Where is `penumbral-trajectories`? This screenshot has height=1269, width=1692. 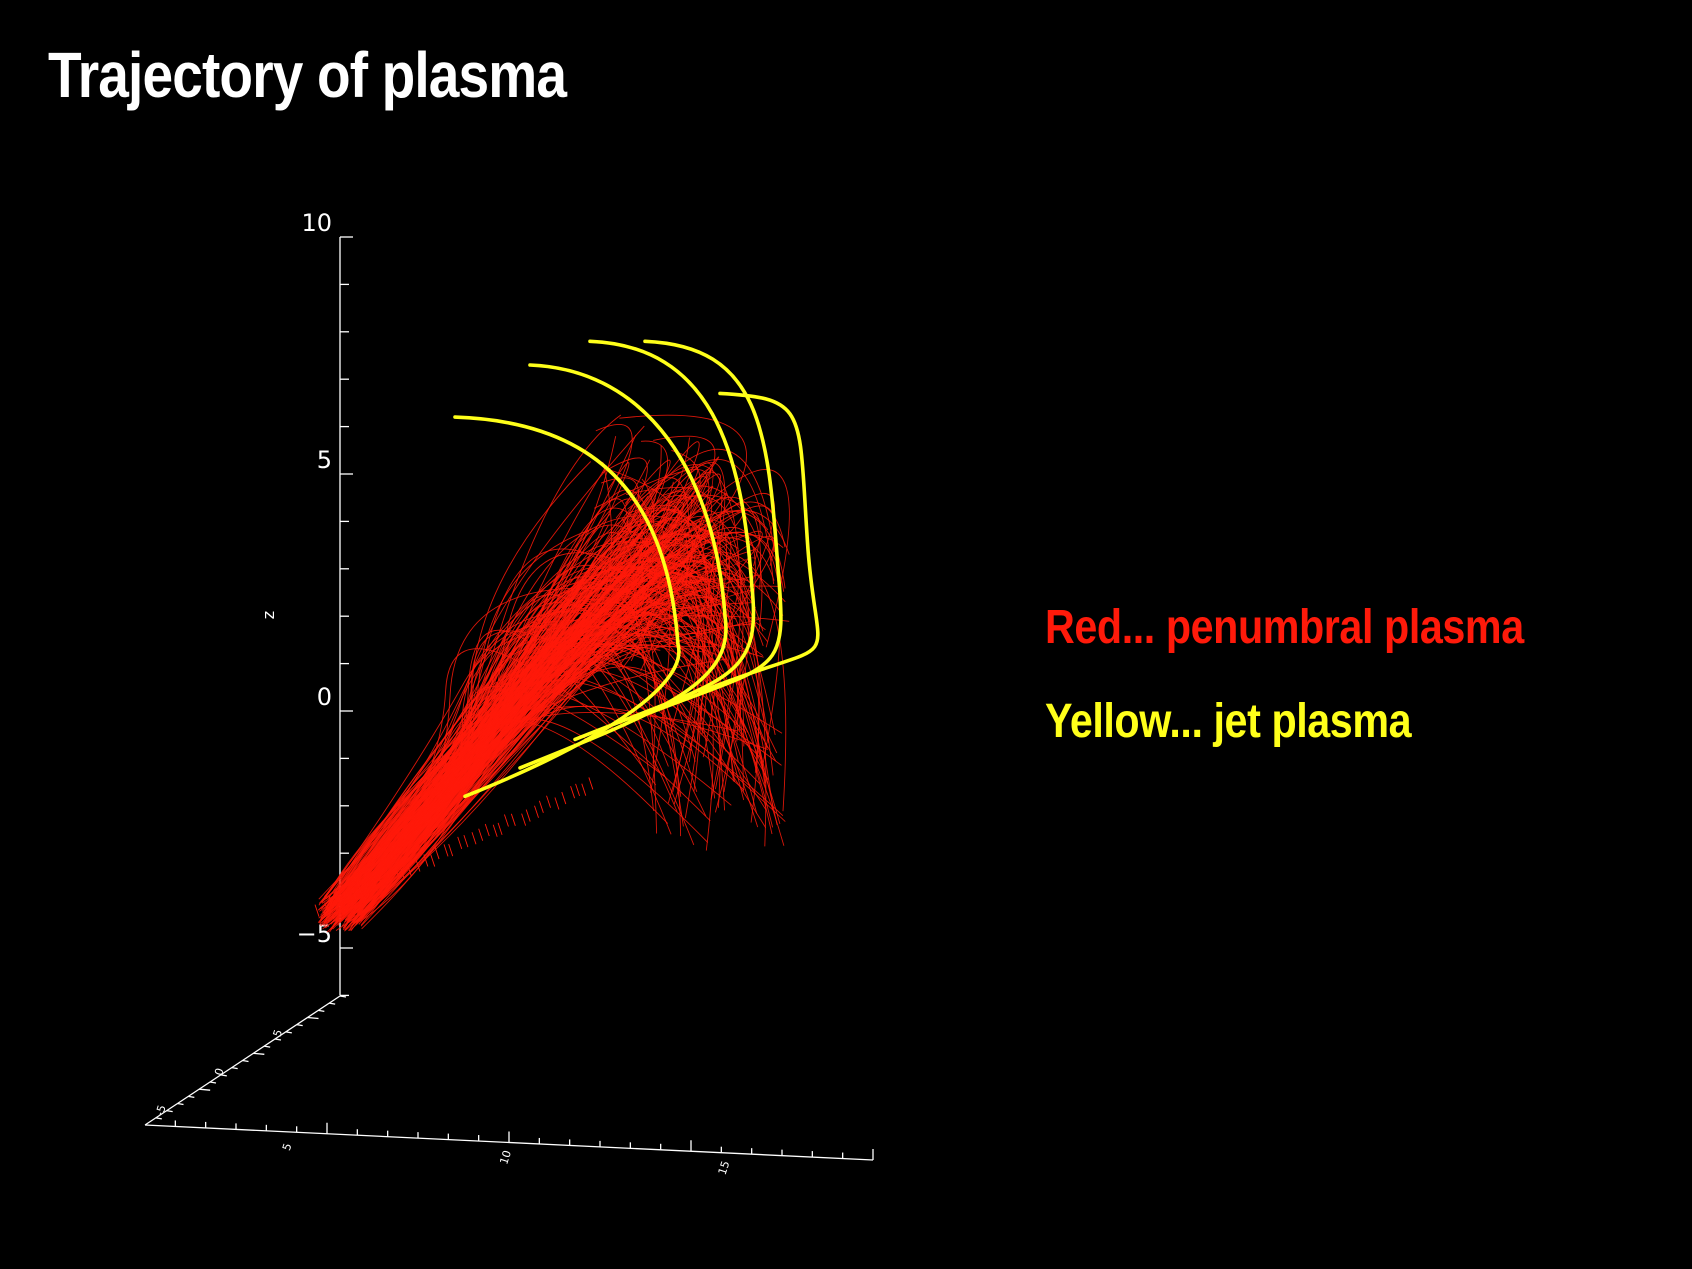
penumbral-trajectories is located at coordinates (552, 673).